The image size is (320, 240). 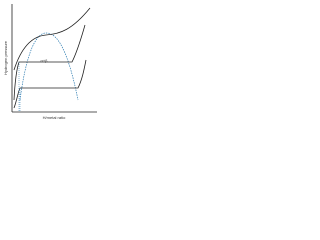 I want to click on isotherm-high, so click(x=52, y=39).